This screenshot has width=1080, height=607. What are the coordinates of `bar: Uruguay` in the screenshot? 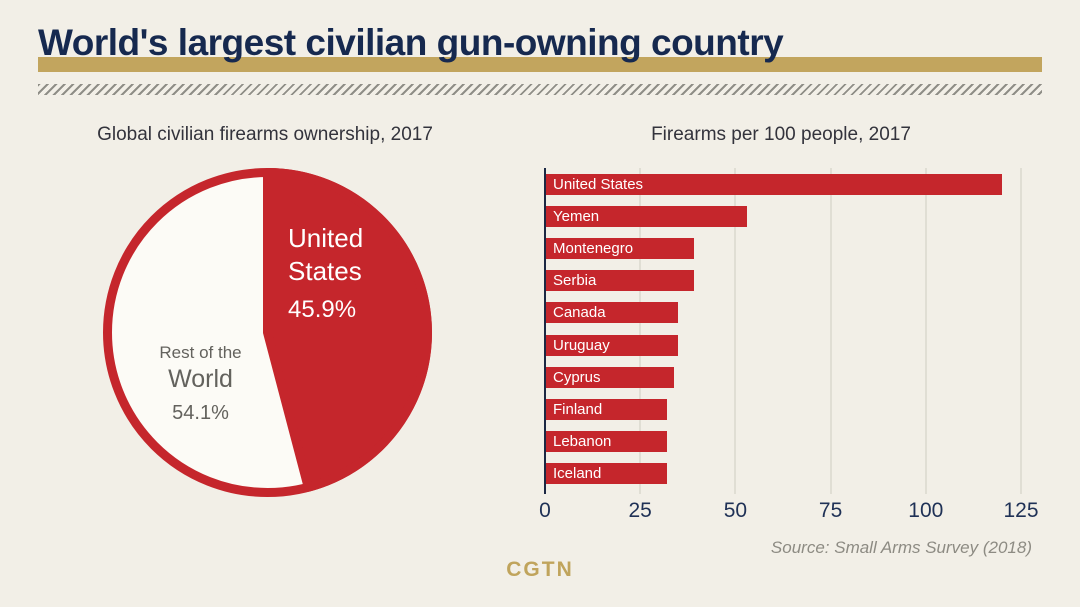 It's located at (612, 345).